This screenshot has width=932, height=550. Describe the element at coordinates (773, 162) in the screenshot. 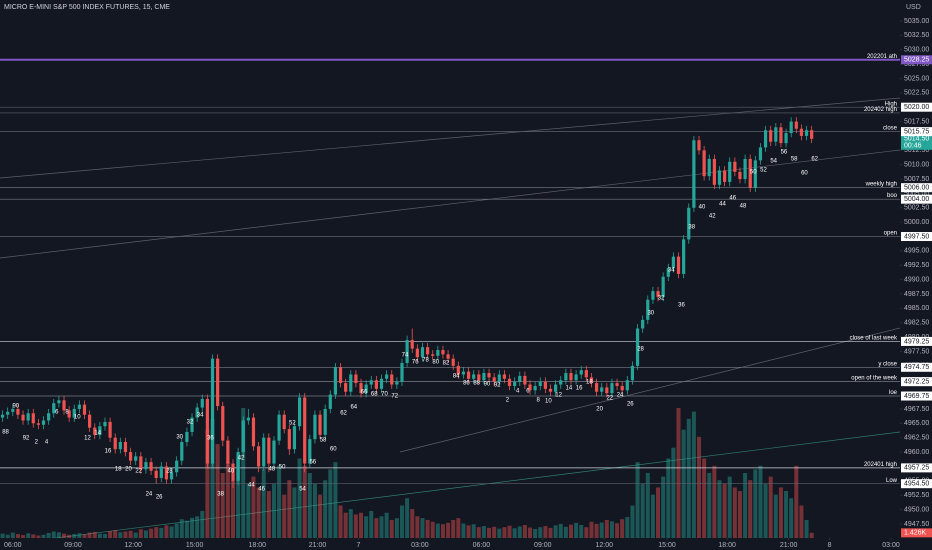

I see `bar-count: 54` at that location.